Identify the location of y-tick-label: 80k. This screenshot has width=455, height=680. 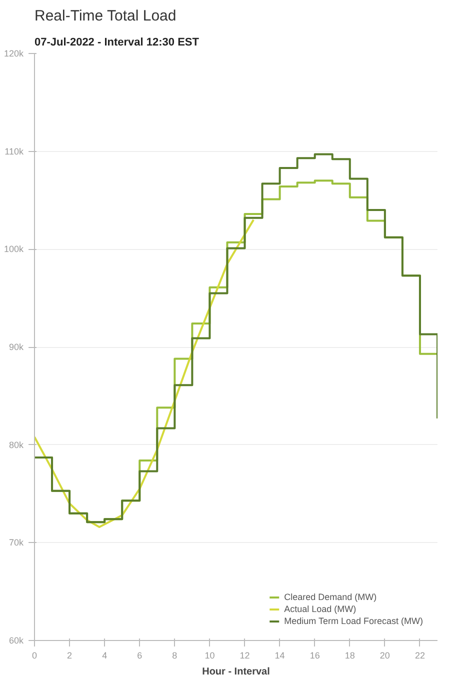
(16, 445).